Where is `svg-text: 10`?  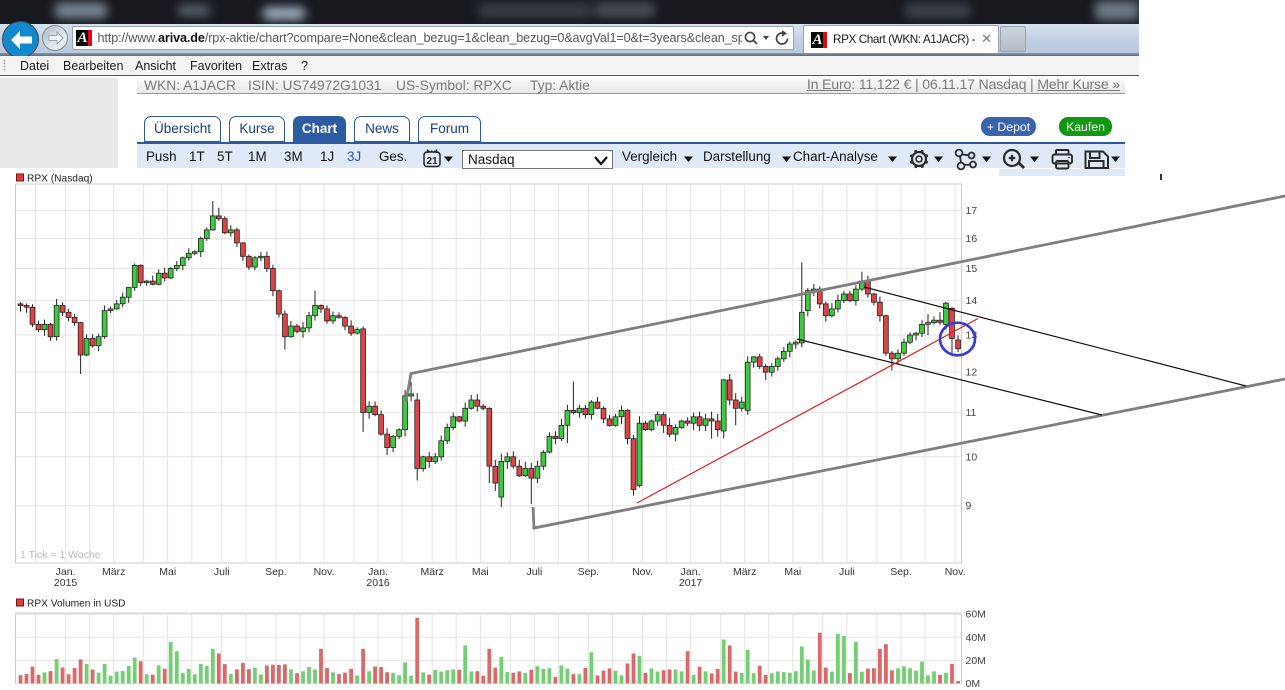
svg-text: 10 is located at coordinates (972, 457).